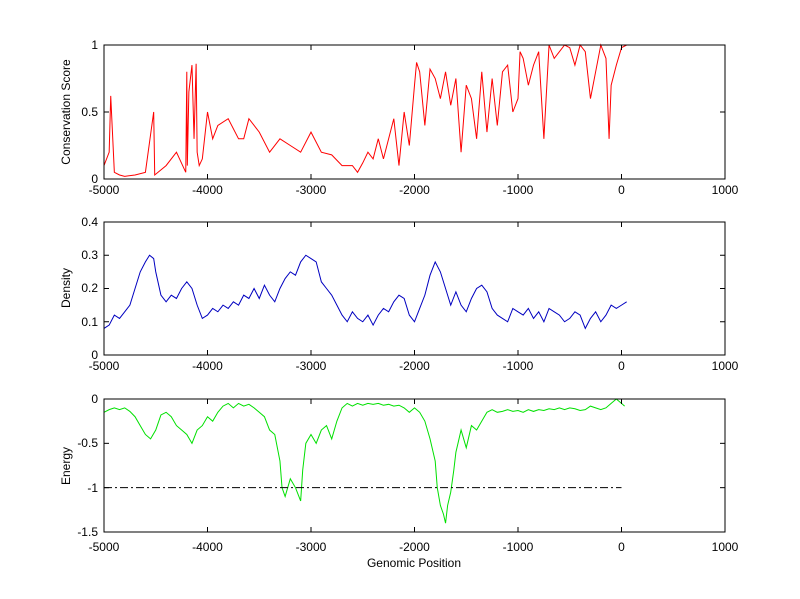 This screenshot has height=599, width=800. What do you see at coordinates (94, 179) in the screenshot?
I see `conservation-ytick-label: 0` at bounding box center [94, 179].